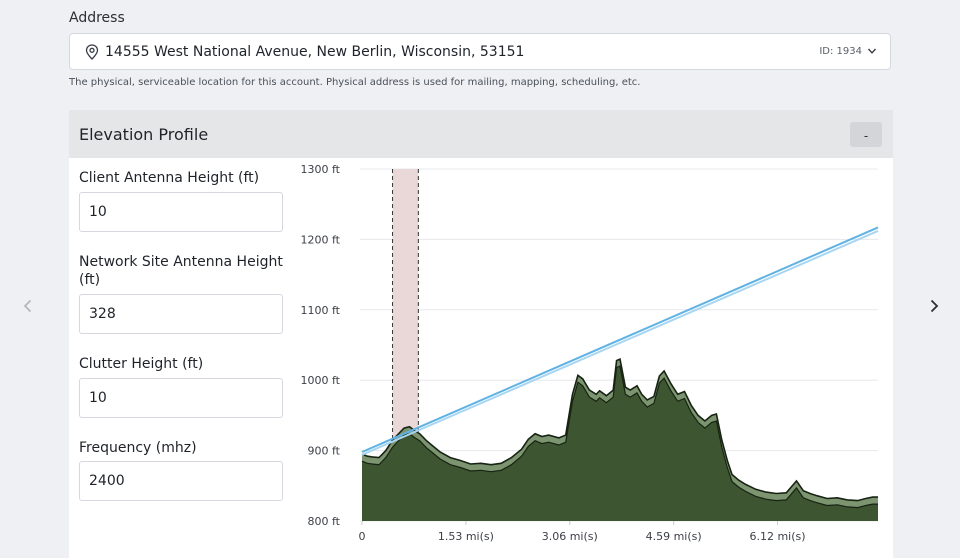 Image resolution: width=960 pixels, height=558 pixels. I want to click on chevron-down-icon, so click(872, 51).